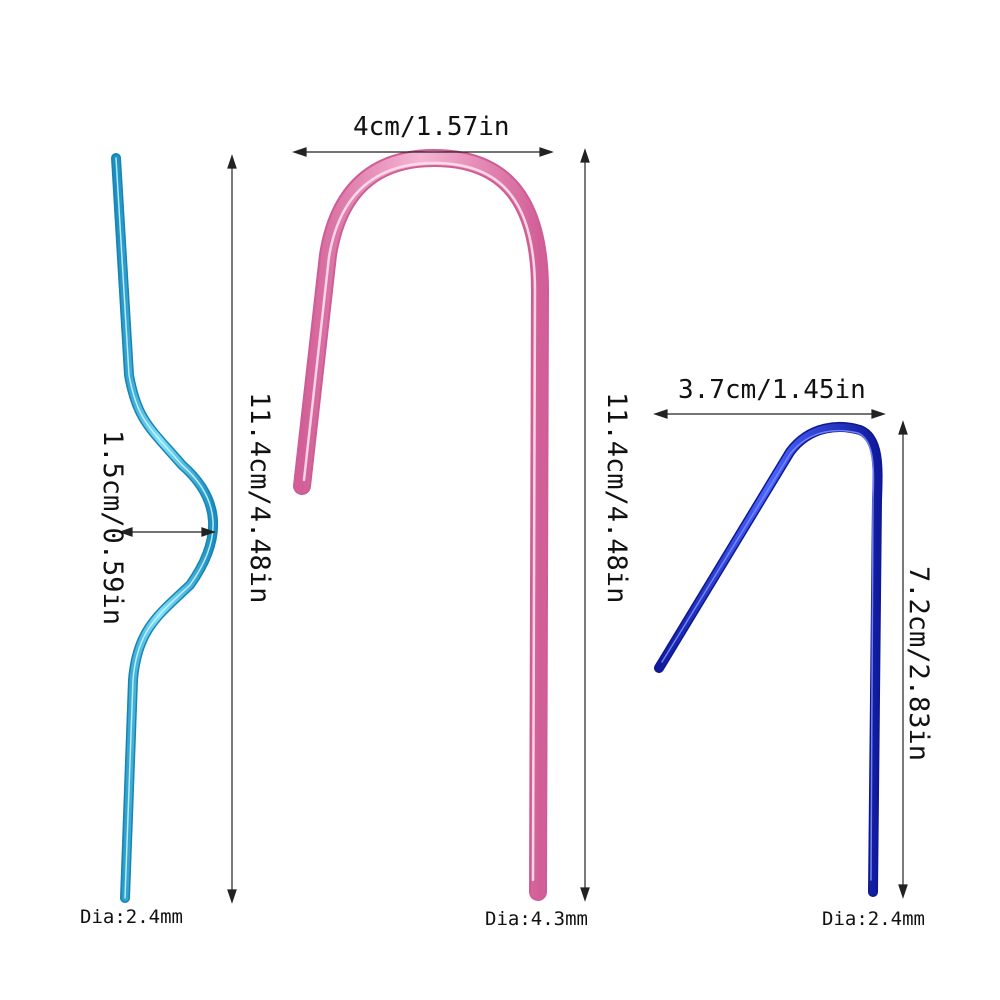 This screenshot has height=1000, width=1000. I want to click on cyan-bend-label: 1.5cm/0.59in, so click(112, 528).